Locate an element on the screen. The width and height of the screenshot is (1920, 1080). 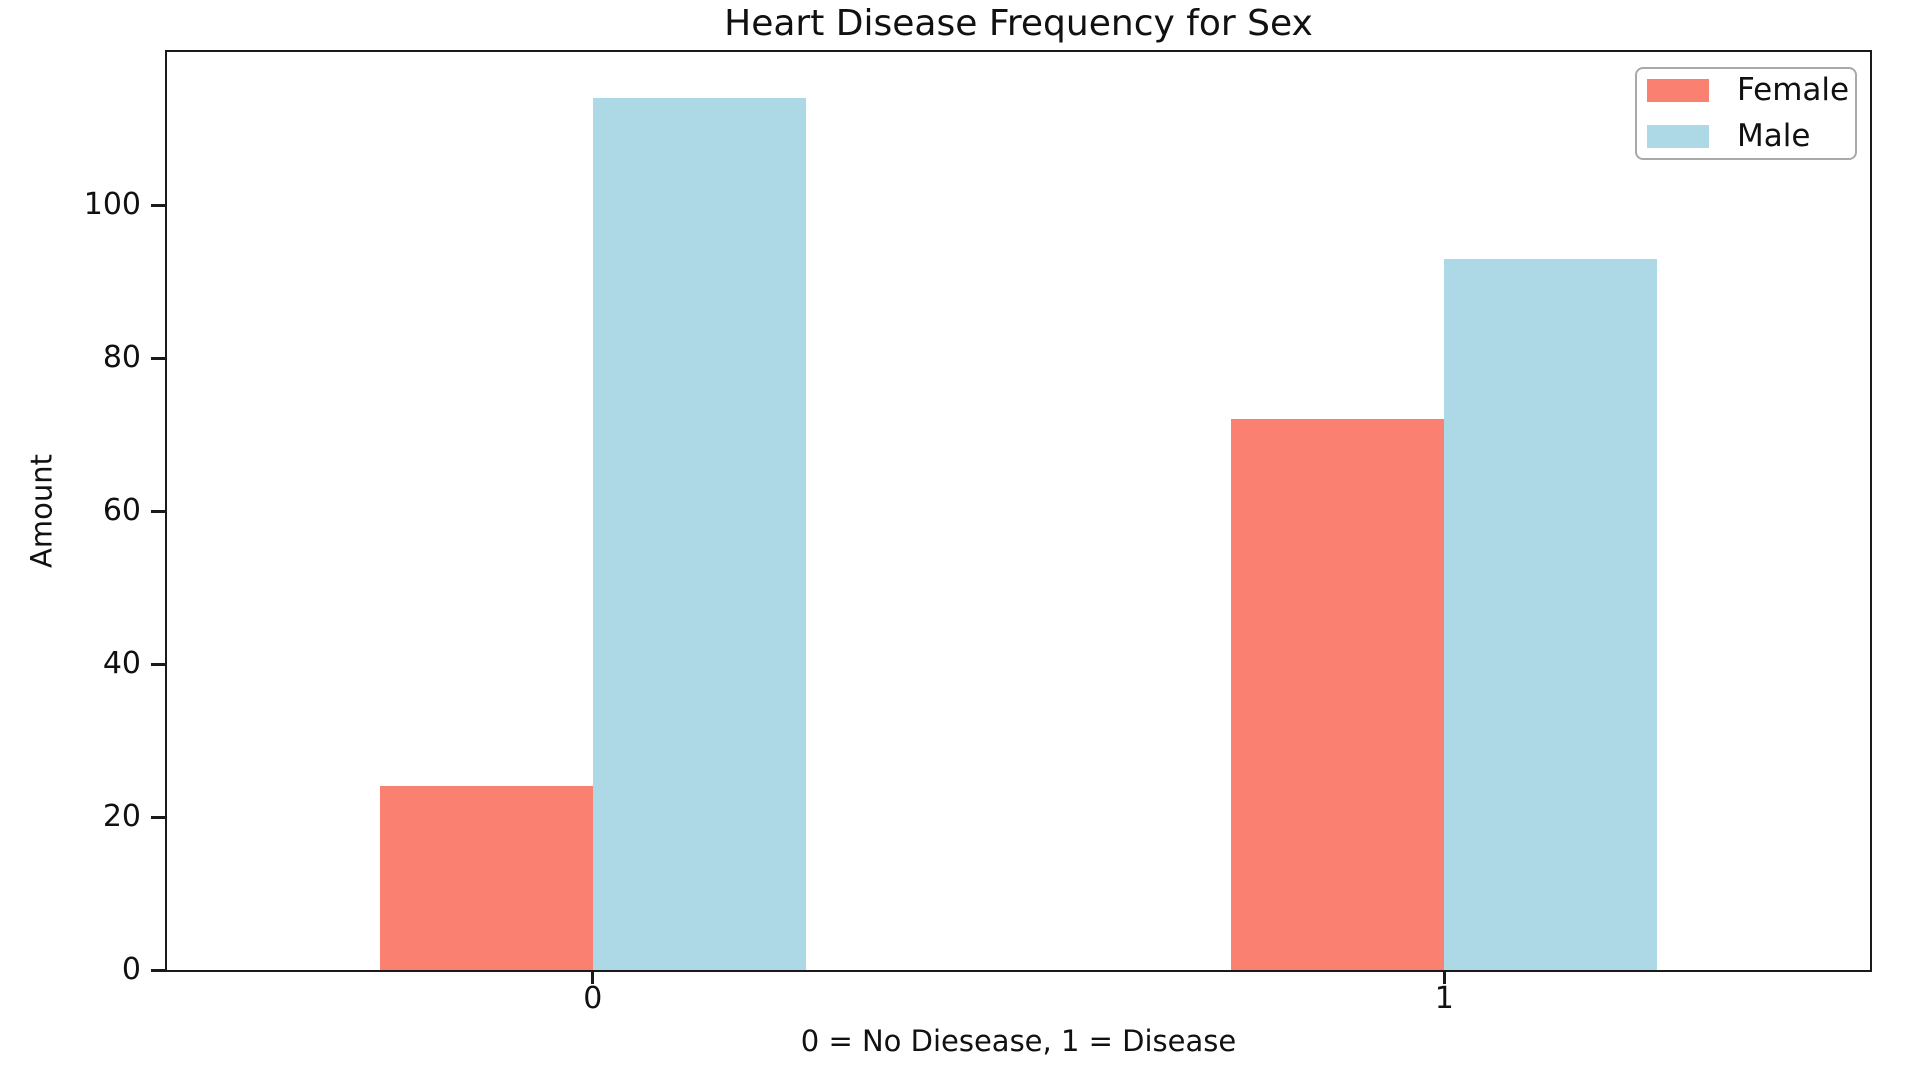
y-tick-label: 20 is located at coordinates (121, 816).